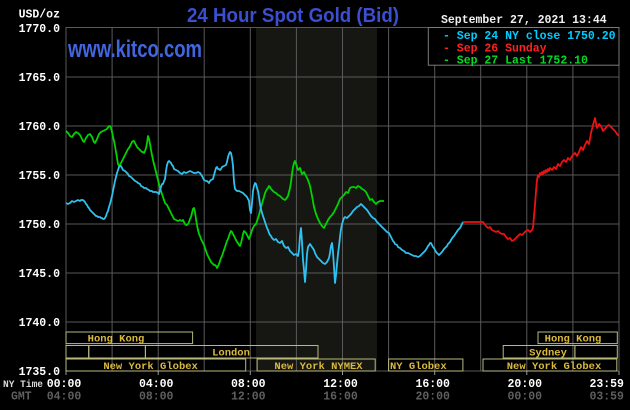 This screenshot has height=410, width=630. I want to click on svg-text: 03:59, so click(606, 397).